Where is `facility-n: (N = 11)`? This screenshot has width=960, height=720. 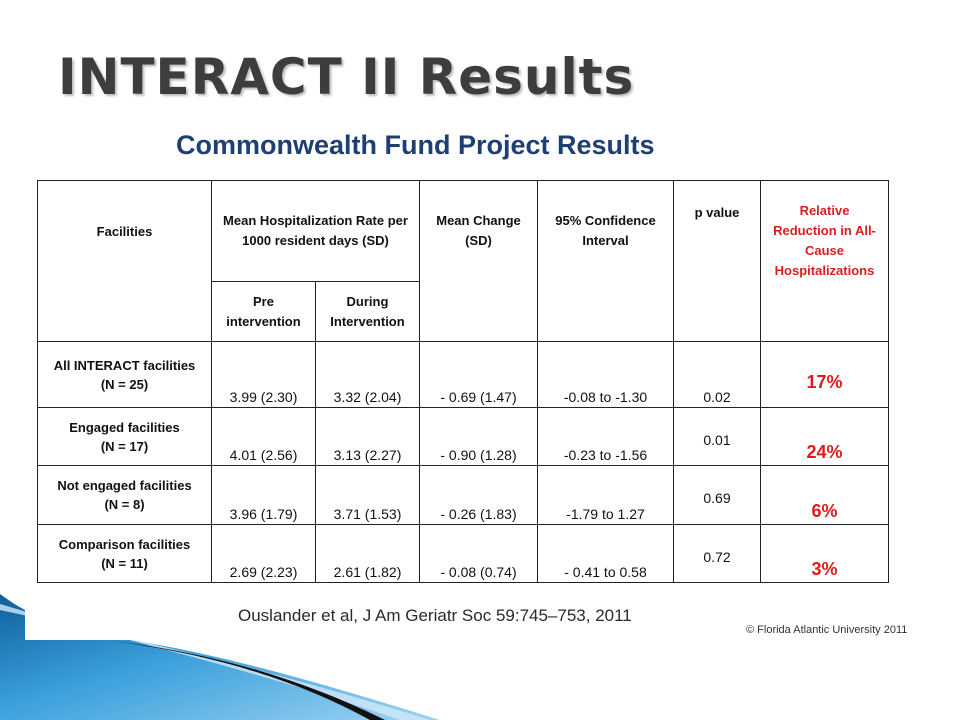 facility-n: (N = 11) is located at coordinates (124, 563).